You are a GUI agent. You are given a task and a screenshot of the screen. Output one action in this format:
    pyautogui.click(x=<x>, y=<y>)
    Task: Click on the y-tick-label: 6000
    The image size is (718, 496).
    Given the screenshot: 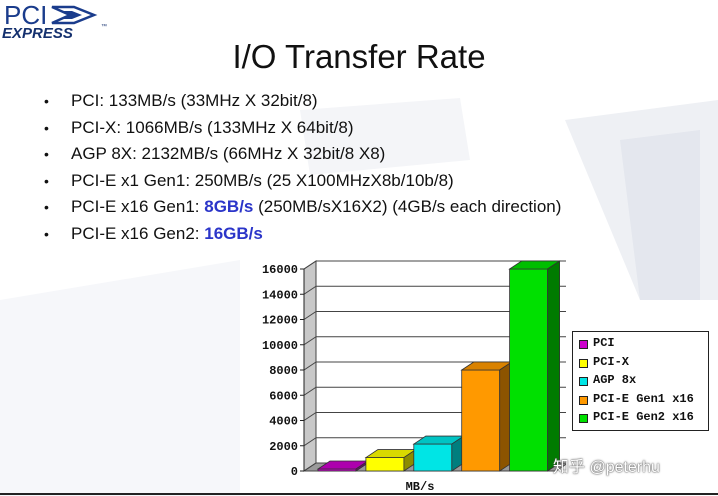 What is the action you would take?
    pyautogui.click(x=283, y=396)
    